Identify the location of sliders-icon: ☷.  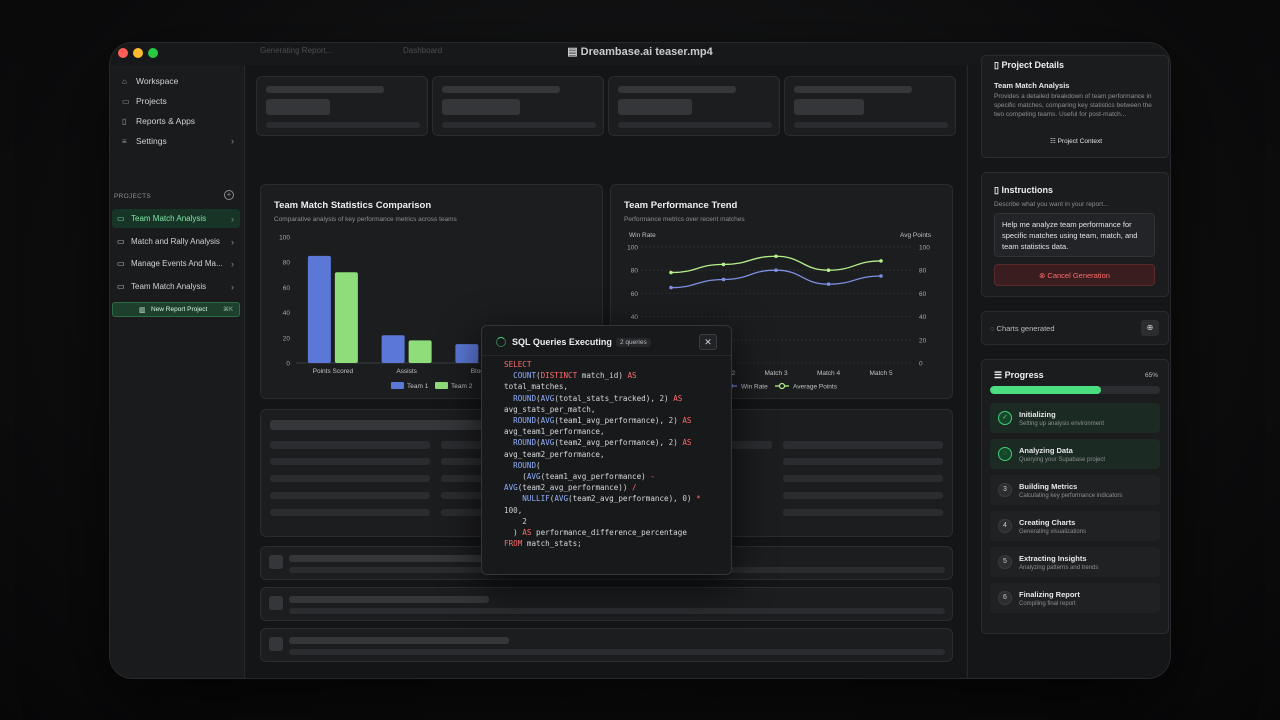
(1053, 141).